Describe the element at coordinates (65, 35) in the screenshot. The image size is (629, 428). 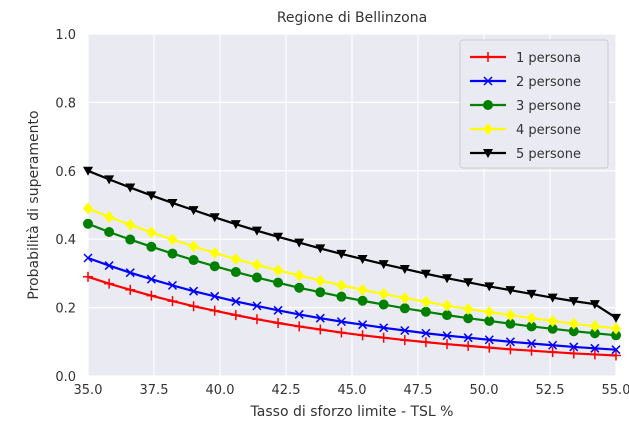
I see `y-tick-label: 1.0` at that location.